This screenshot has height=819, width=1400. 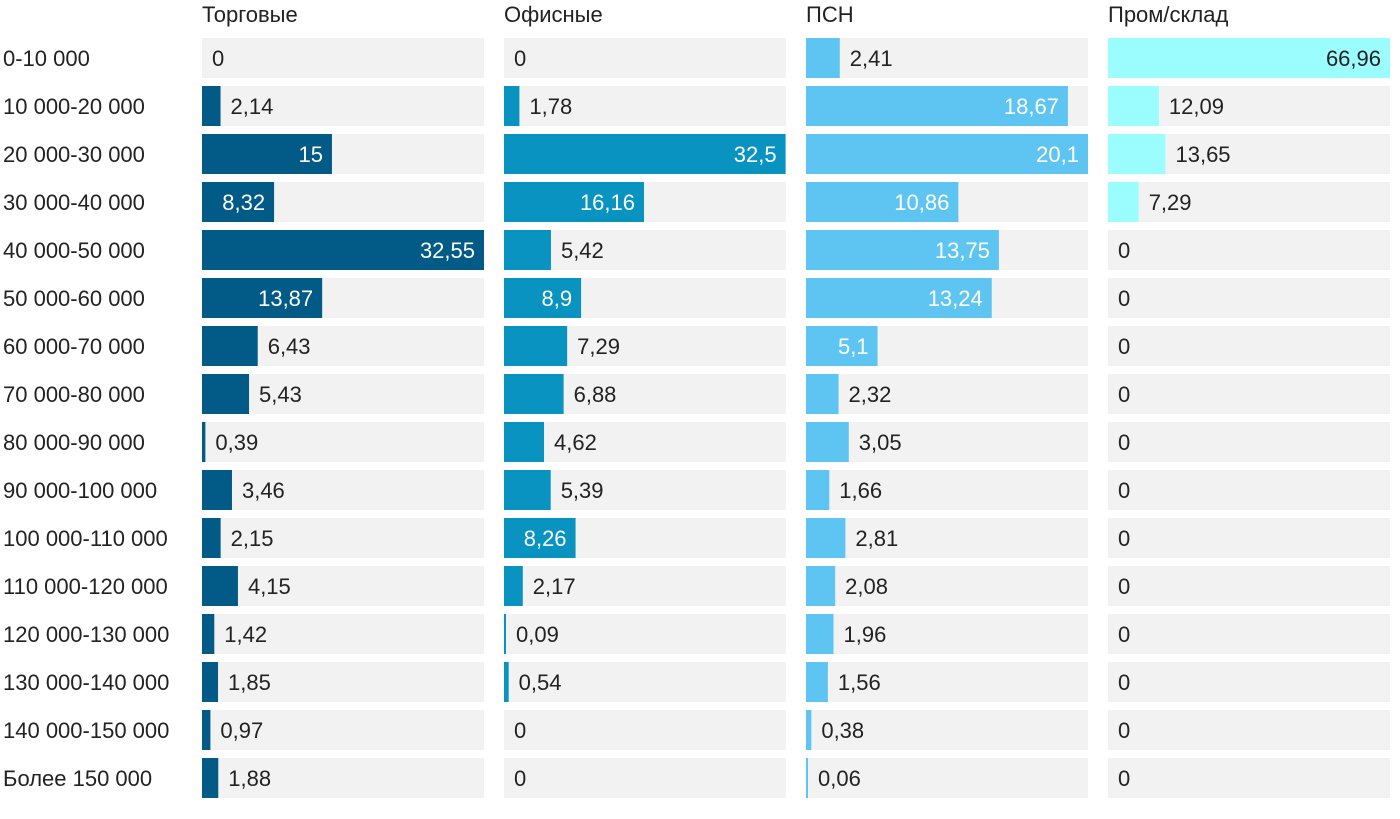 What do you see at coordinates (870, 394) in the screenshot?
I see `data-label: 2,32` at bounding box center [870, 394].